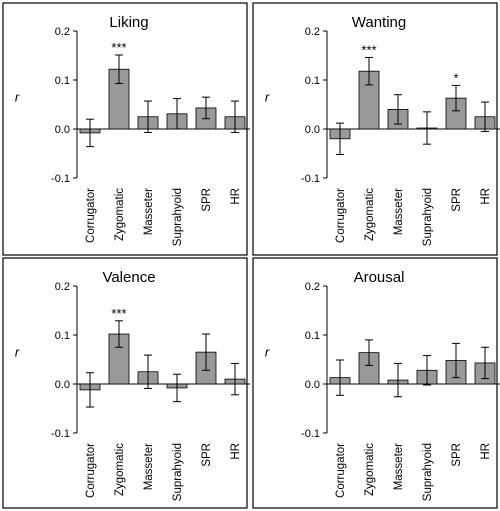  Describe the element at coordinates (455, 77) in the screenshot. I see `significance-marker: *` at that location.